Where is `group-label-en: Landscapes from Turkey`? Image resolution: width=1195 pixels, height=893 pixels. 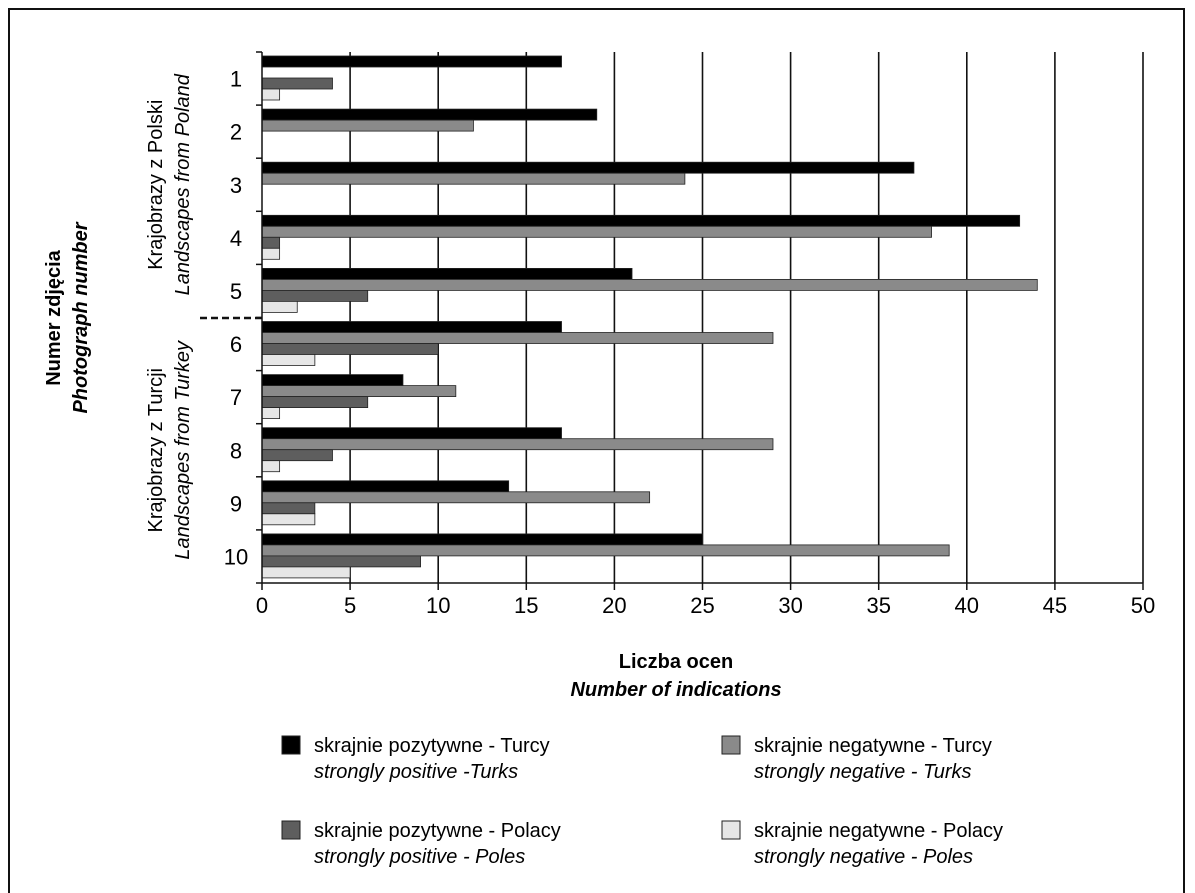 group-label-en: Landscapes from Turkey is located at coordinates (183, 450).